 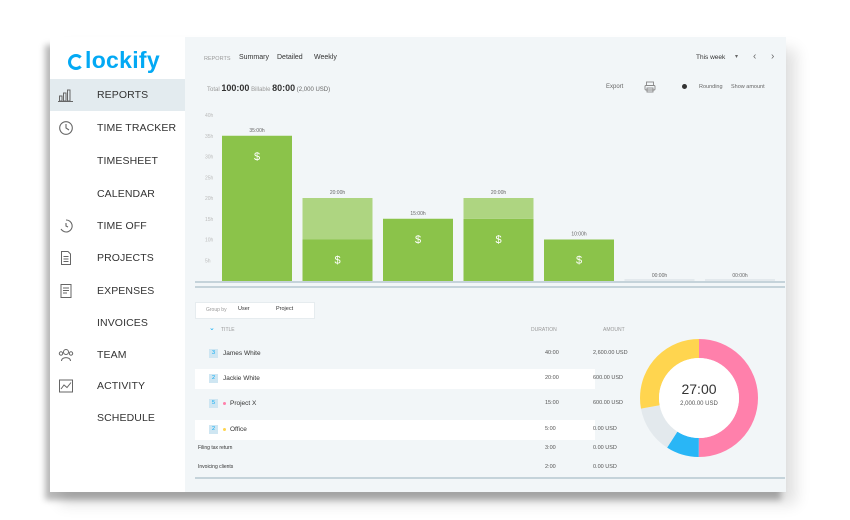 I want to click on sidebar-item-activity: ACTIVITY, so click(x=117, y=386).